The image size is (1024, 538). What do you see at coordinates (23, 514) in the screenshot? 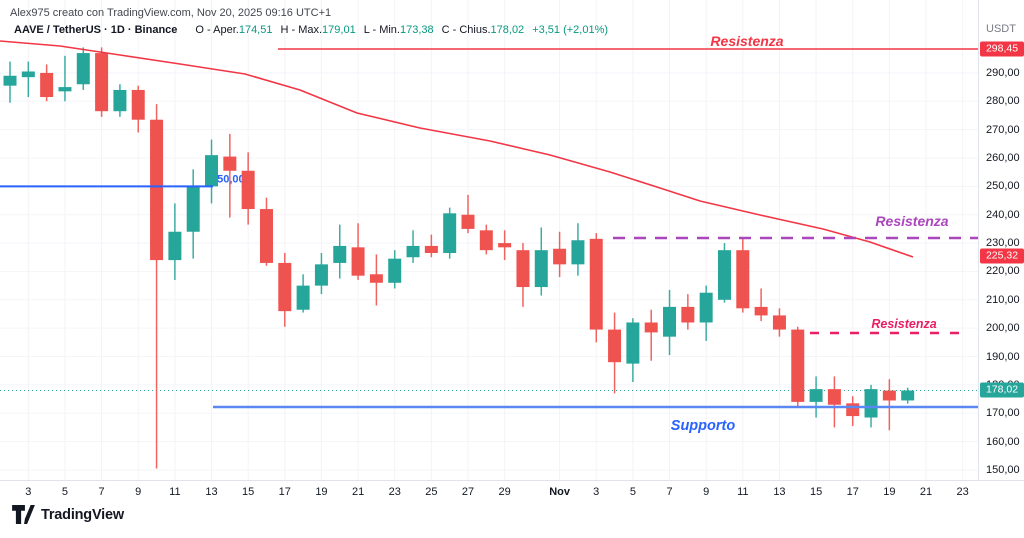
I see `tradingview-logo-icon` at bounding box center [23, 514].